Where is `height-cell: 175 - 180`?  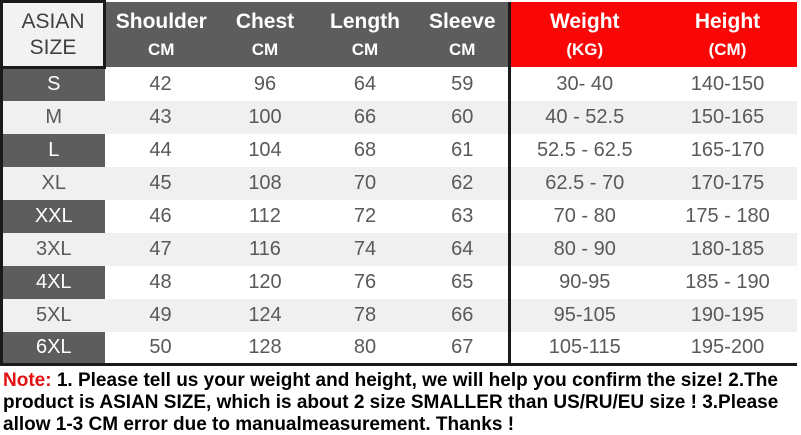 height-cell: 175 - 180 is located at coordinates (727, 216).